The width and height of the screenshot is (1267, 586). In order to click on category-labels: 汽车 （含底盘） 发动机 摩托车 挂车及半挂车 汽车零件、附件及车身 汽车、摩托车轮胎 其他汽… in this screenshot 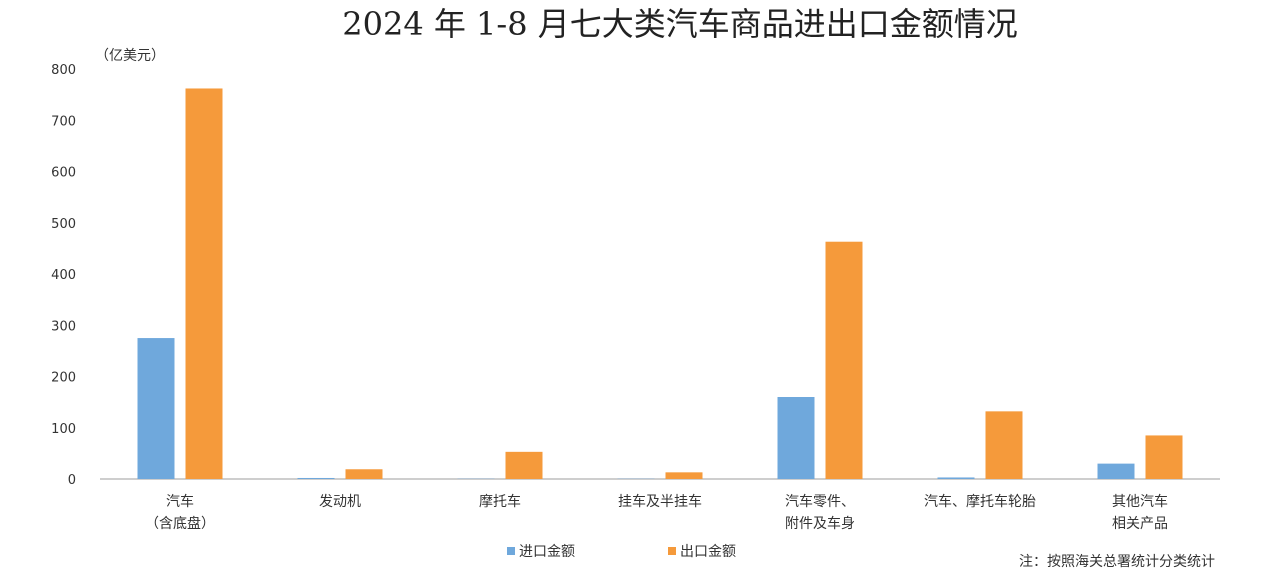, I will do `click(656, 512)`.